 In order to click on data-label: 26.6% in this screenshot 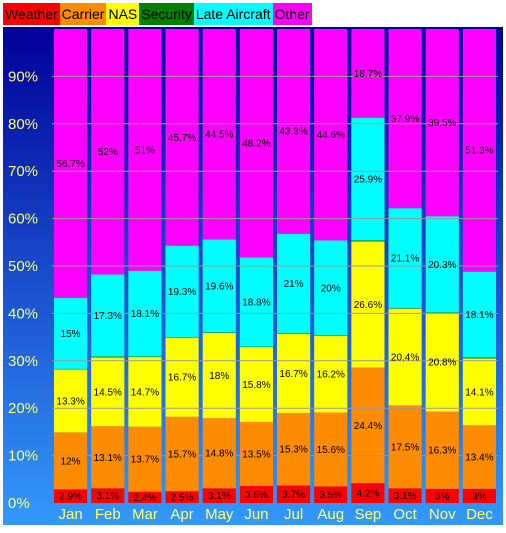, I will do `click(368, 305)`.